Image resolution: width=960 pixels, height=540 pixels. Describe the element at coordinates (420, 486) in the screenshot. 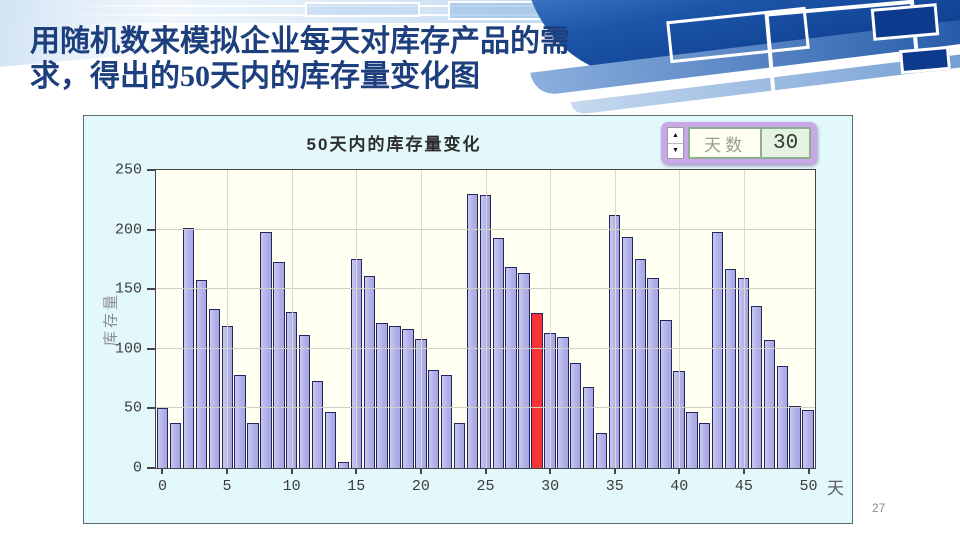

I see `x-tick-label: 20` at that location.